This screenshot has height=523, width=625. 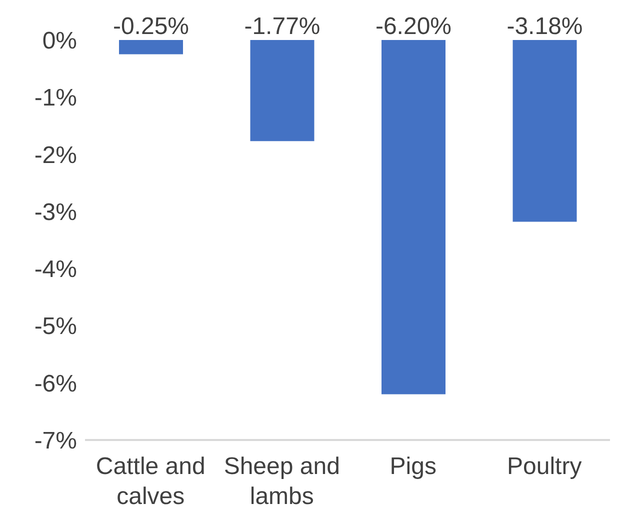 I want to click on y-tick-label: -6%, so click(x=55, y=384).